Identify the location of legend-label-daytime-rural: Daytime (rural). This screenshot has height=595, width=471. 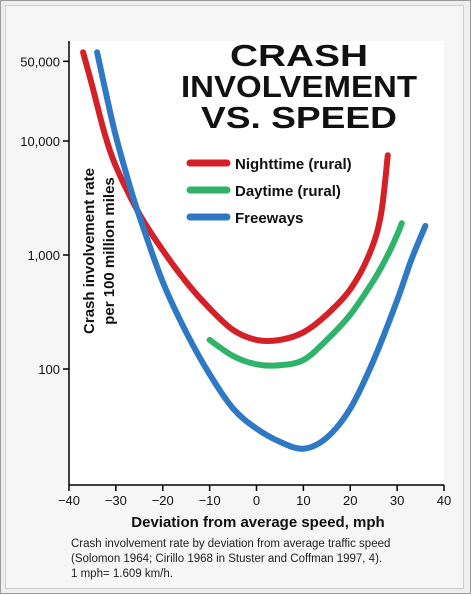
(288, 191).